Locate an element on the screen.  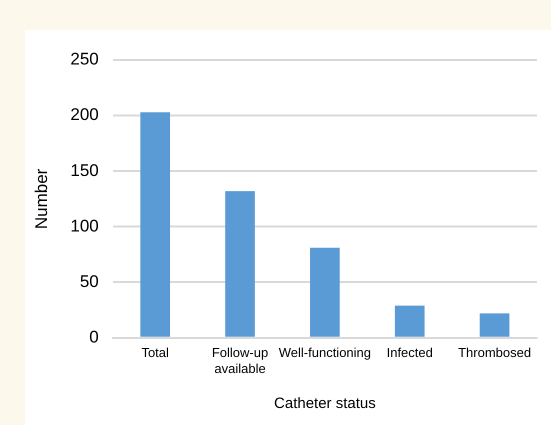
y-tick-label: 250 is located at coordinates (84, 59).